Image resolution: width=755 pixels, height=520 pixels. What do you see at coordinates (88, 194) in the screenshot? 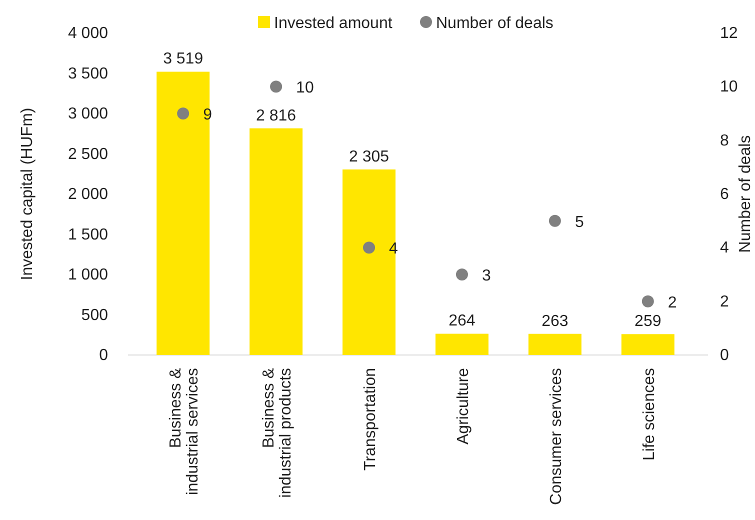
I see `y-tick-label: 2 000` at bounding box center [88, 194].